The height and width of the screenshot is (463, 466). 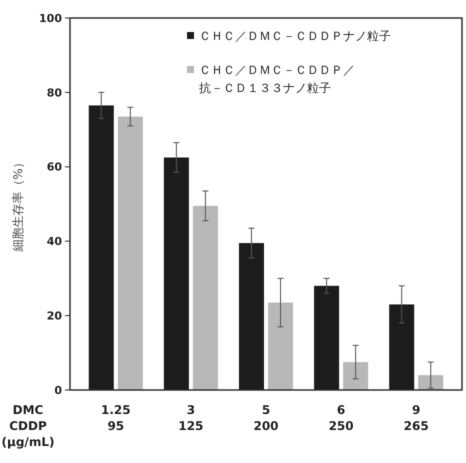 I want to click on x-tick-label: 9 265, so click(x=416, y=418).